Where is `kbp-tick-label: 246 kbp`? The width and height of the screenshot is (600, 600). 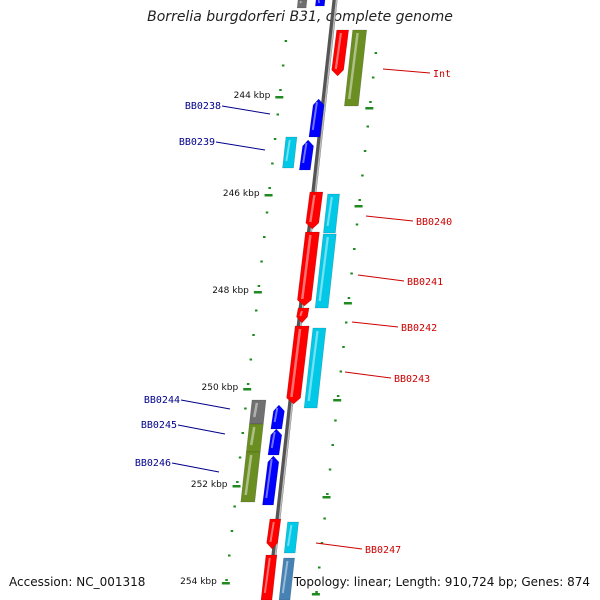 kbp-tick-label: 246 kbp is located at coordinates (241, 194).